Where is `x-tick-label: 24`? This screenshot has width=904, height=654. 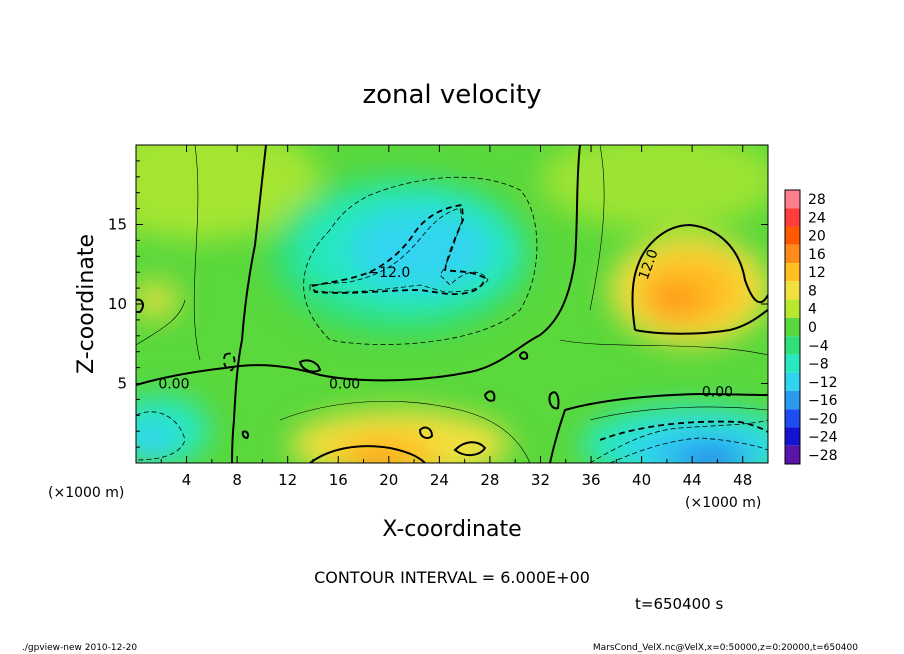 x-tick-label: 24 is located at coordinates (439, 480).